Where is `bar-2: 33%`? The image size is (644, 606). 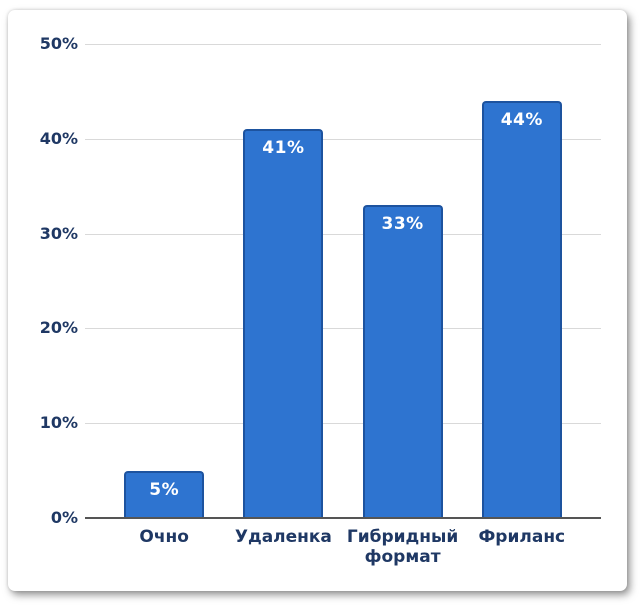
bar-2: 33% is located at coordinates (402, 361).